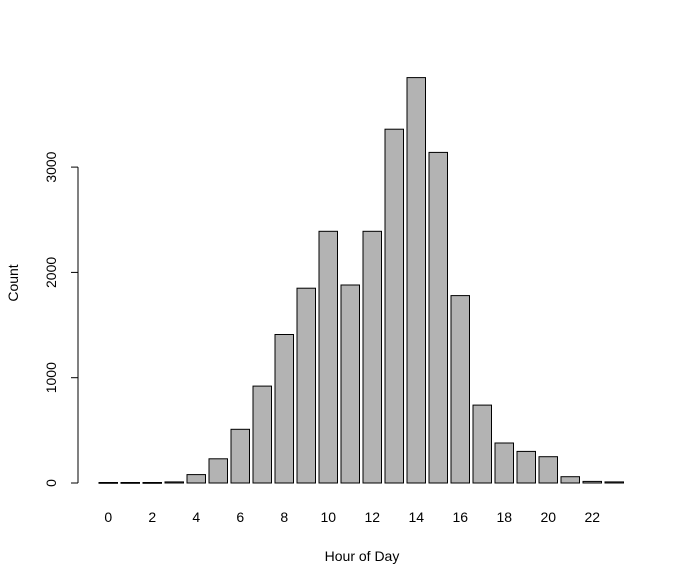 The height and width of the screenshot is (585, 686). Describe the element at coordinates (13, 282) in the screenshot. I see `y-axis-label: Count` at that location.